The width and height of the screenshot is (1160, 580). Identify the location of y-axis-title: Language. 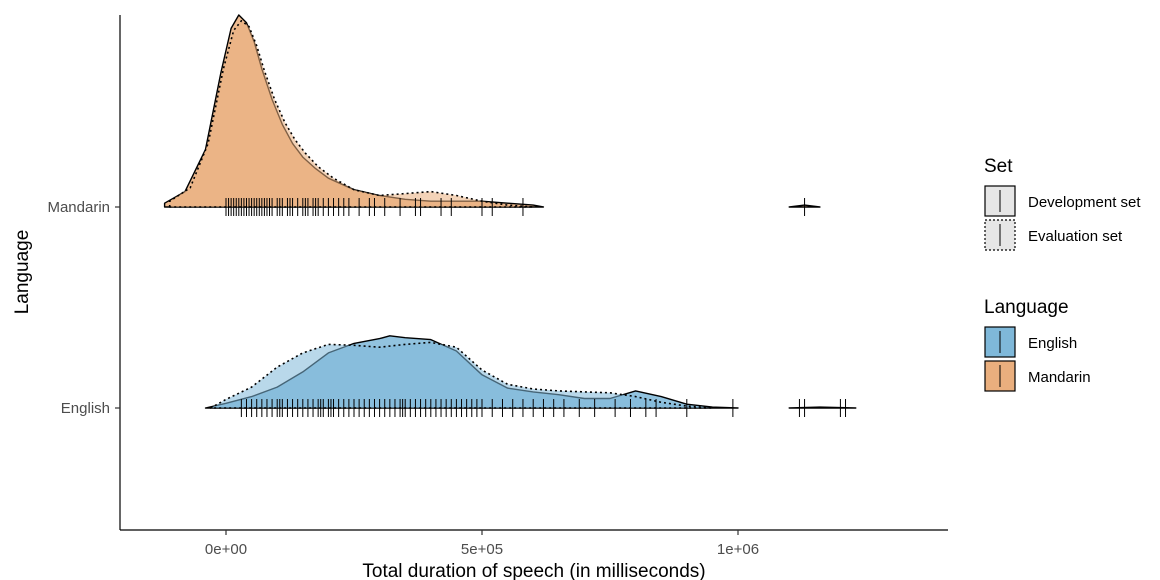
(22, 272).